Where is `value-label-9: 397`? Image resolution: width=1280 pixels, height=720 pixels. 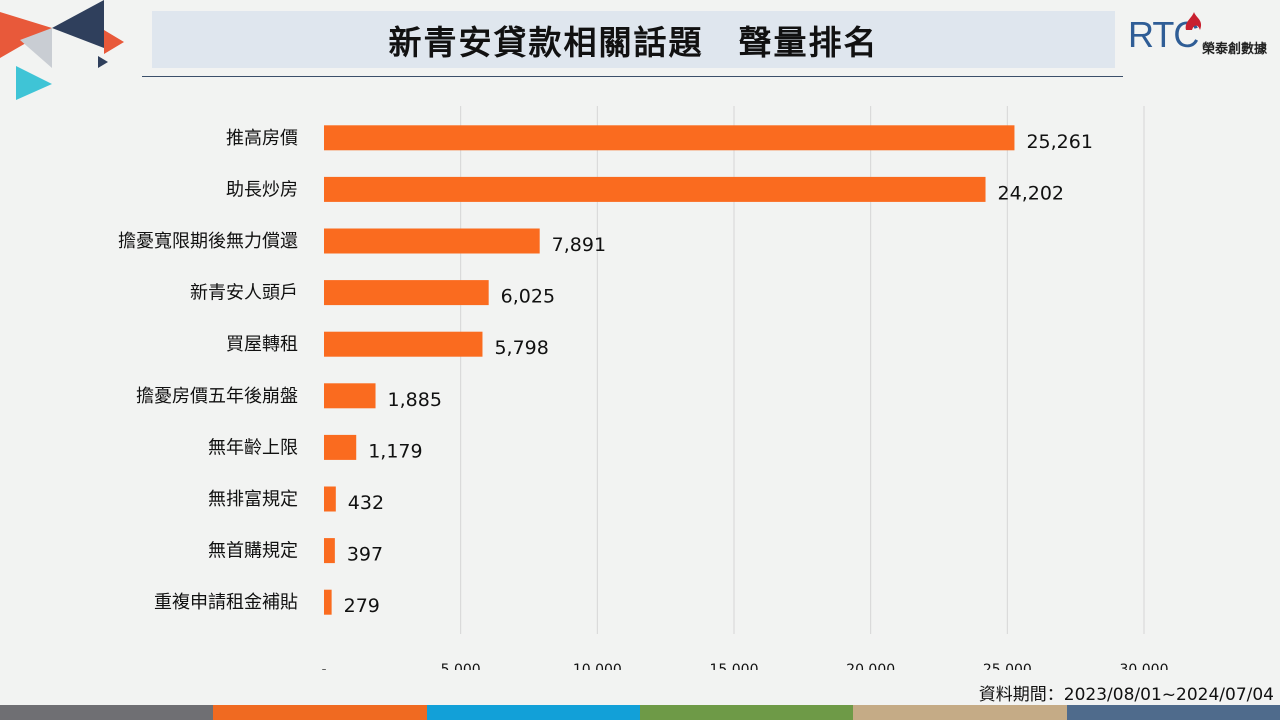 value-label-9: 397 is located at coordinates (365, 555).